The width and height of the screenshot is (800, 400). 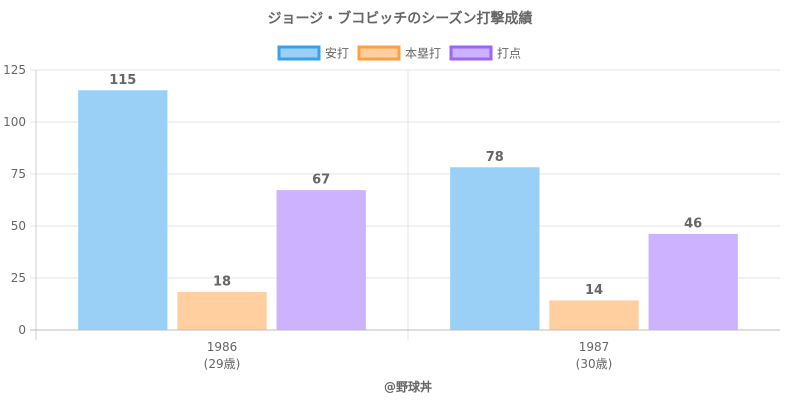 I want to click on data-label: 14, so click(x=594, y=290).